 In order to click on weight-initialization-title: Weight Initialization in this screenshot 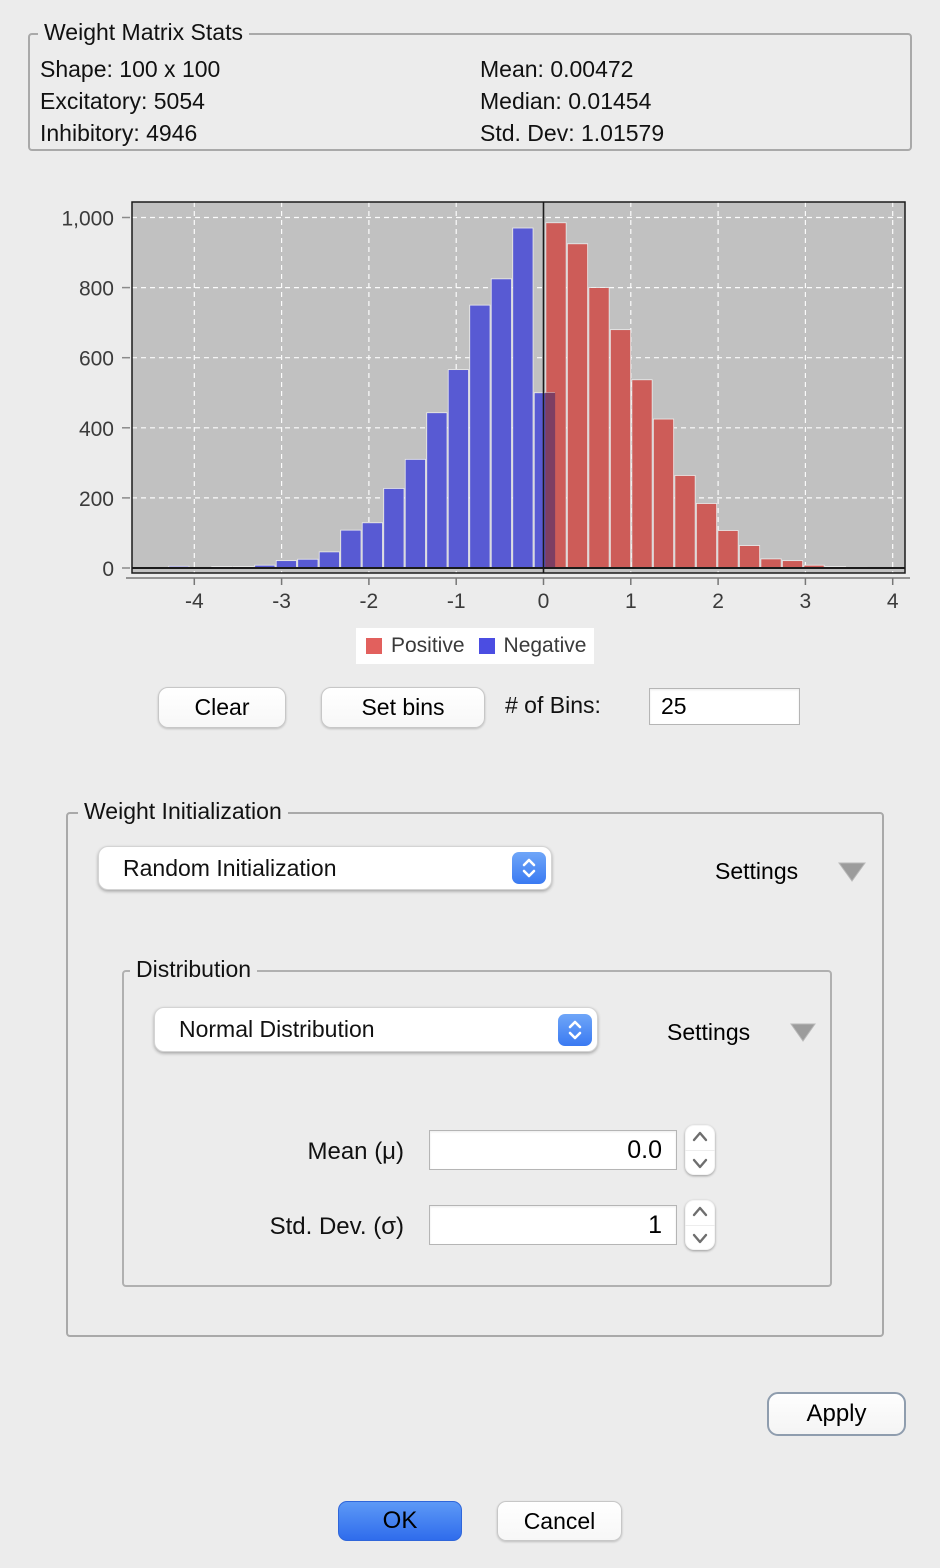, I will do `click(183, 811)`.